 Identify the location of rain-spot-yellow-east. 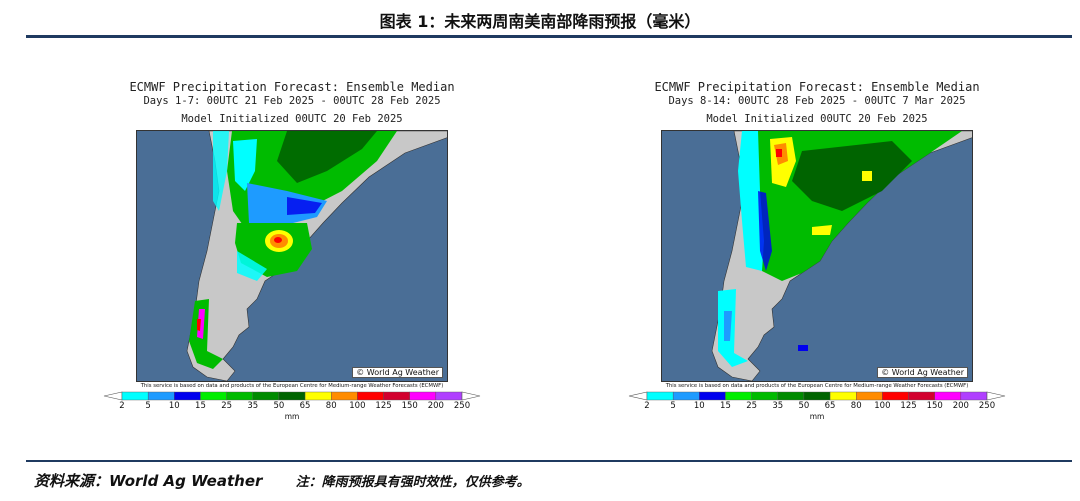
(867, 176).